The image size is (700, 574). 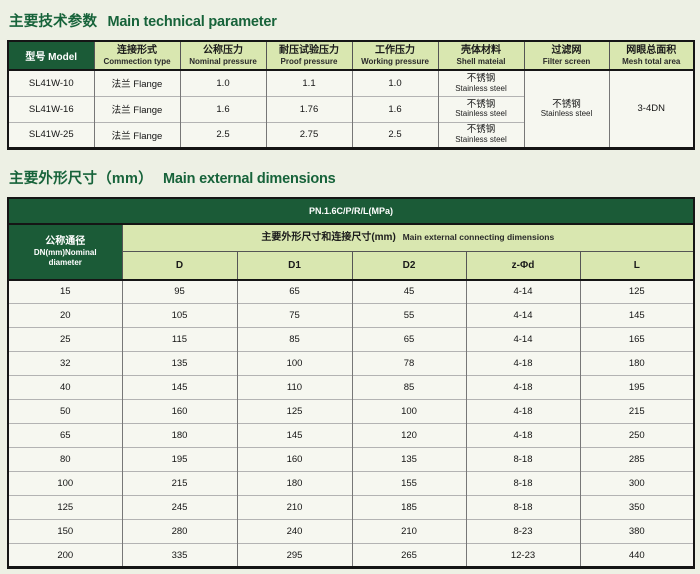 I want to click on nominal-pressure-cell: 2.5, so click(x=223, y=134).